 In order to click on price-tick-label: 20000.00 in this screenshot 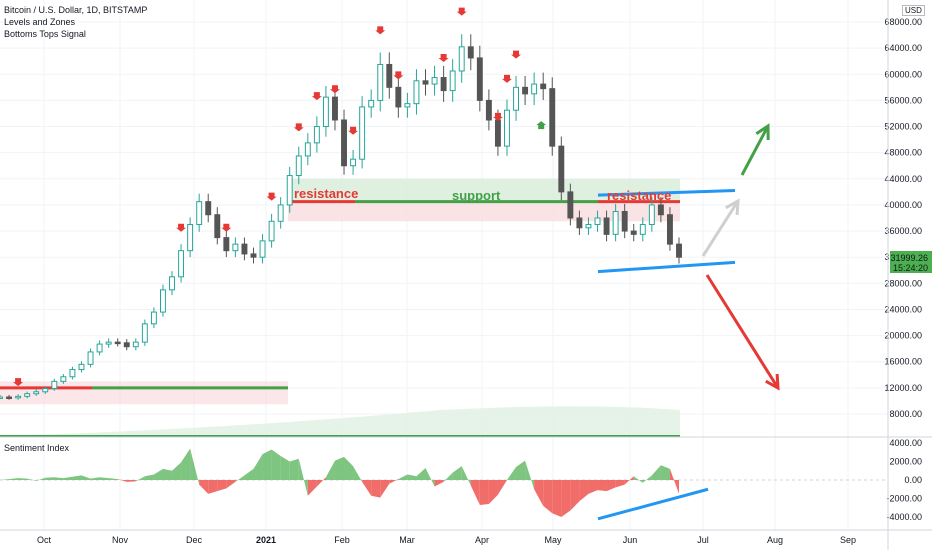, I will do `click(903, 336)`.